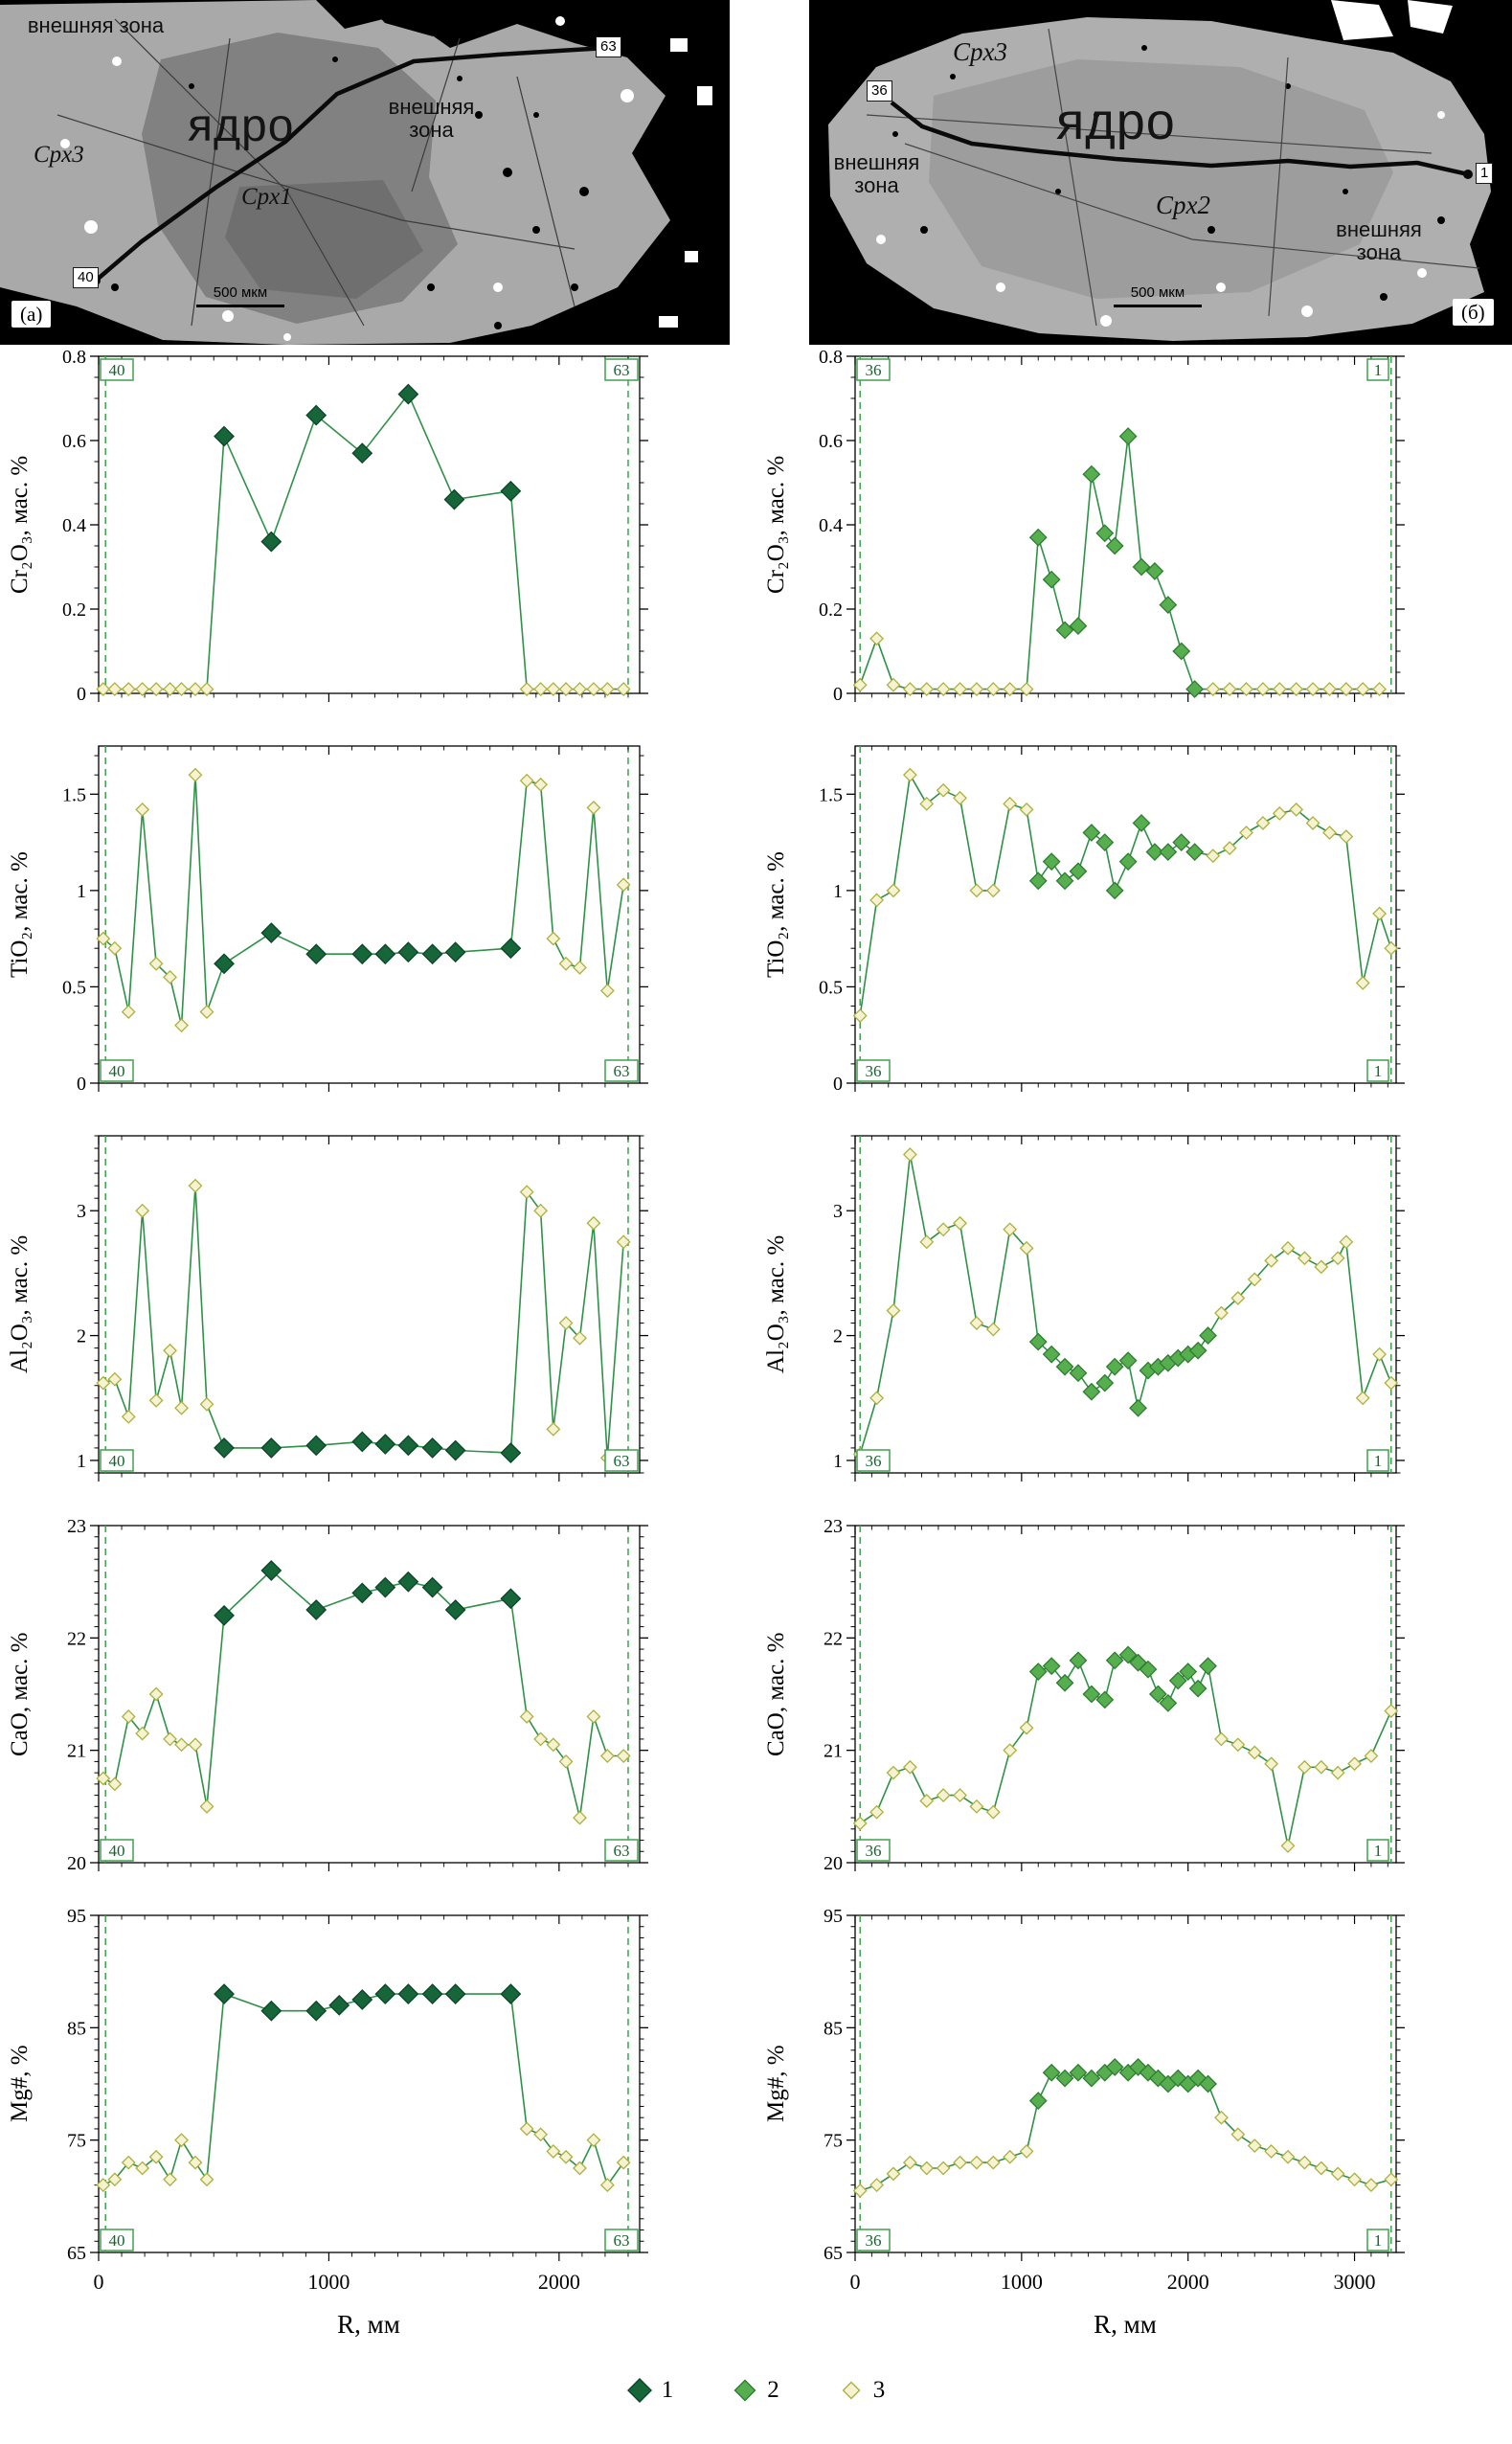 The height and width of the screenshot is (2444, 1512). What do you see at coordinates (407, 18) in the screenshot?
I see `black-patch-top` at bounding box center [407, 18].